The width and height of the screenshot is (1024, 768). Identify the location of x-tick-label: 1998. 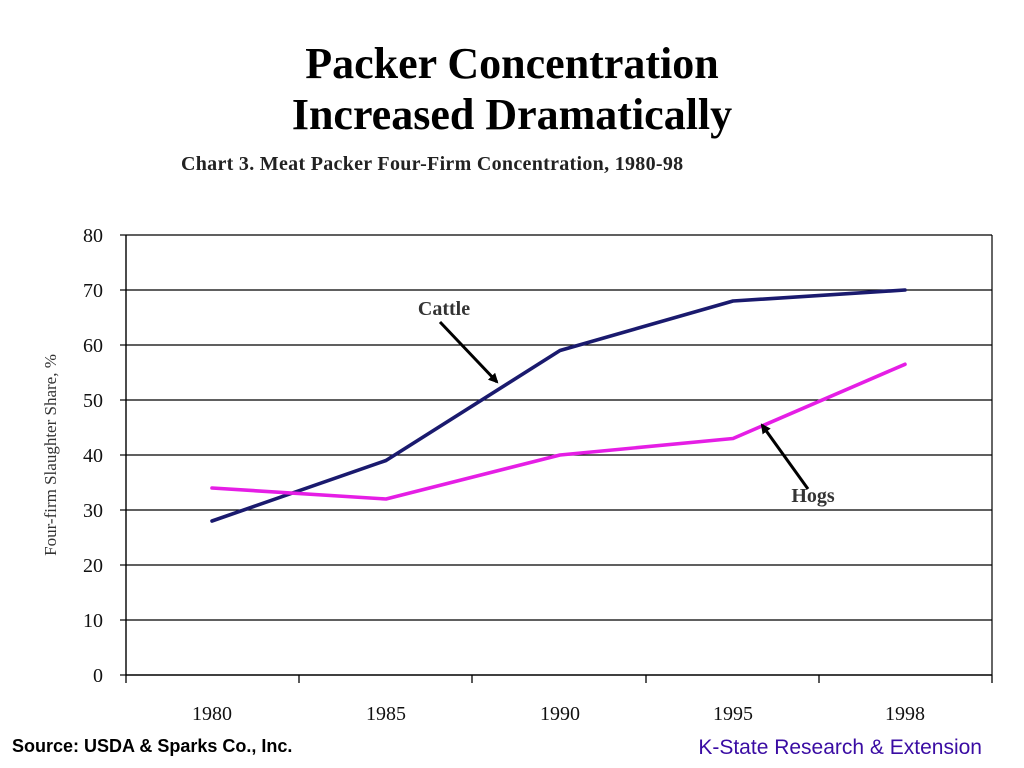
(905, 714).